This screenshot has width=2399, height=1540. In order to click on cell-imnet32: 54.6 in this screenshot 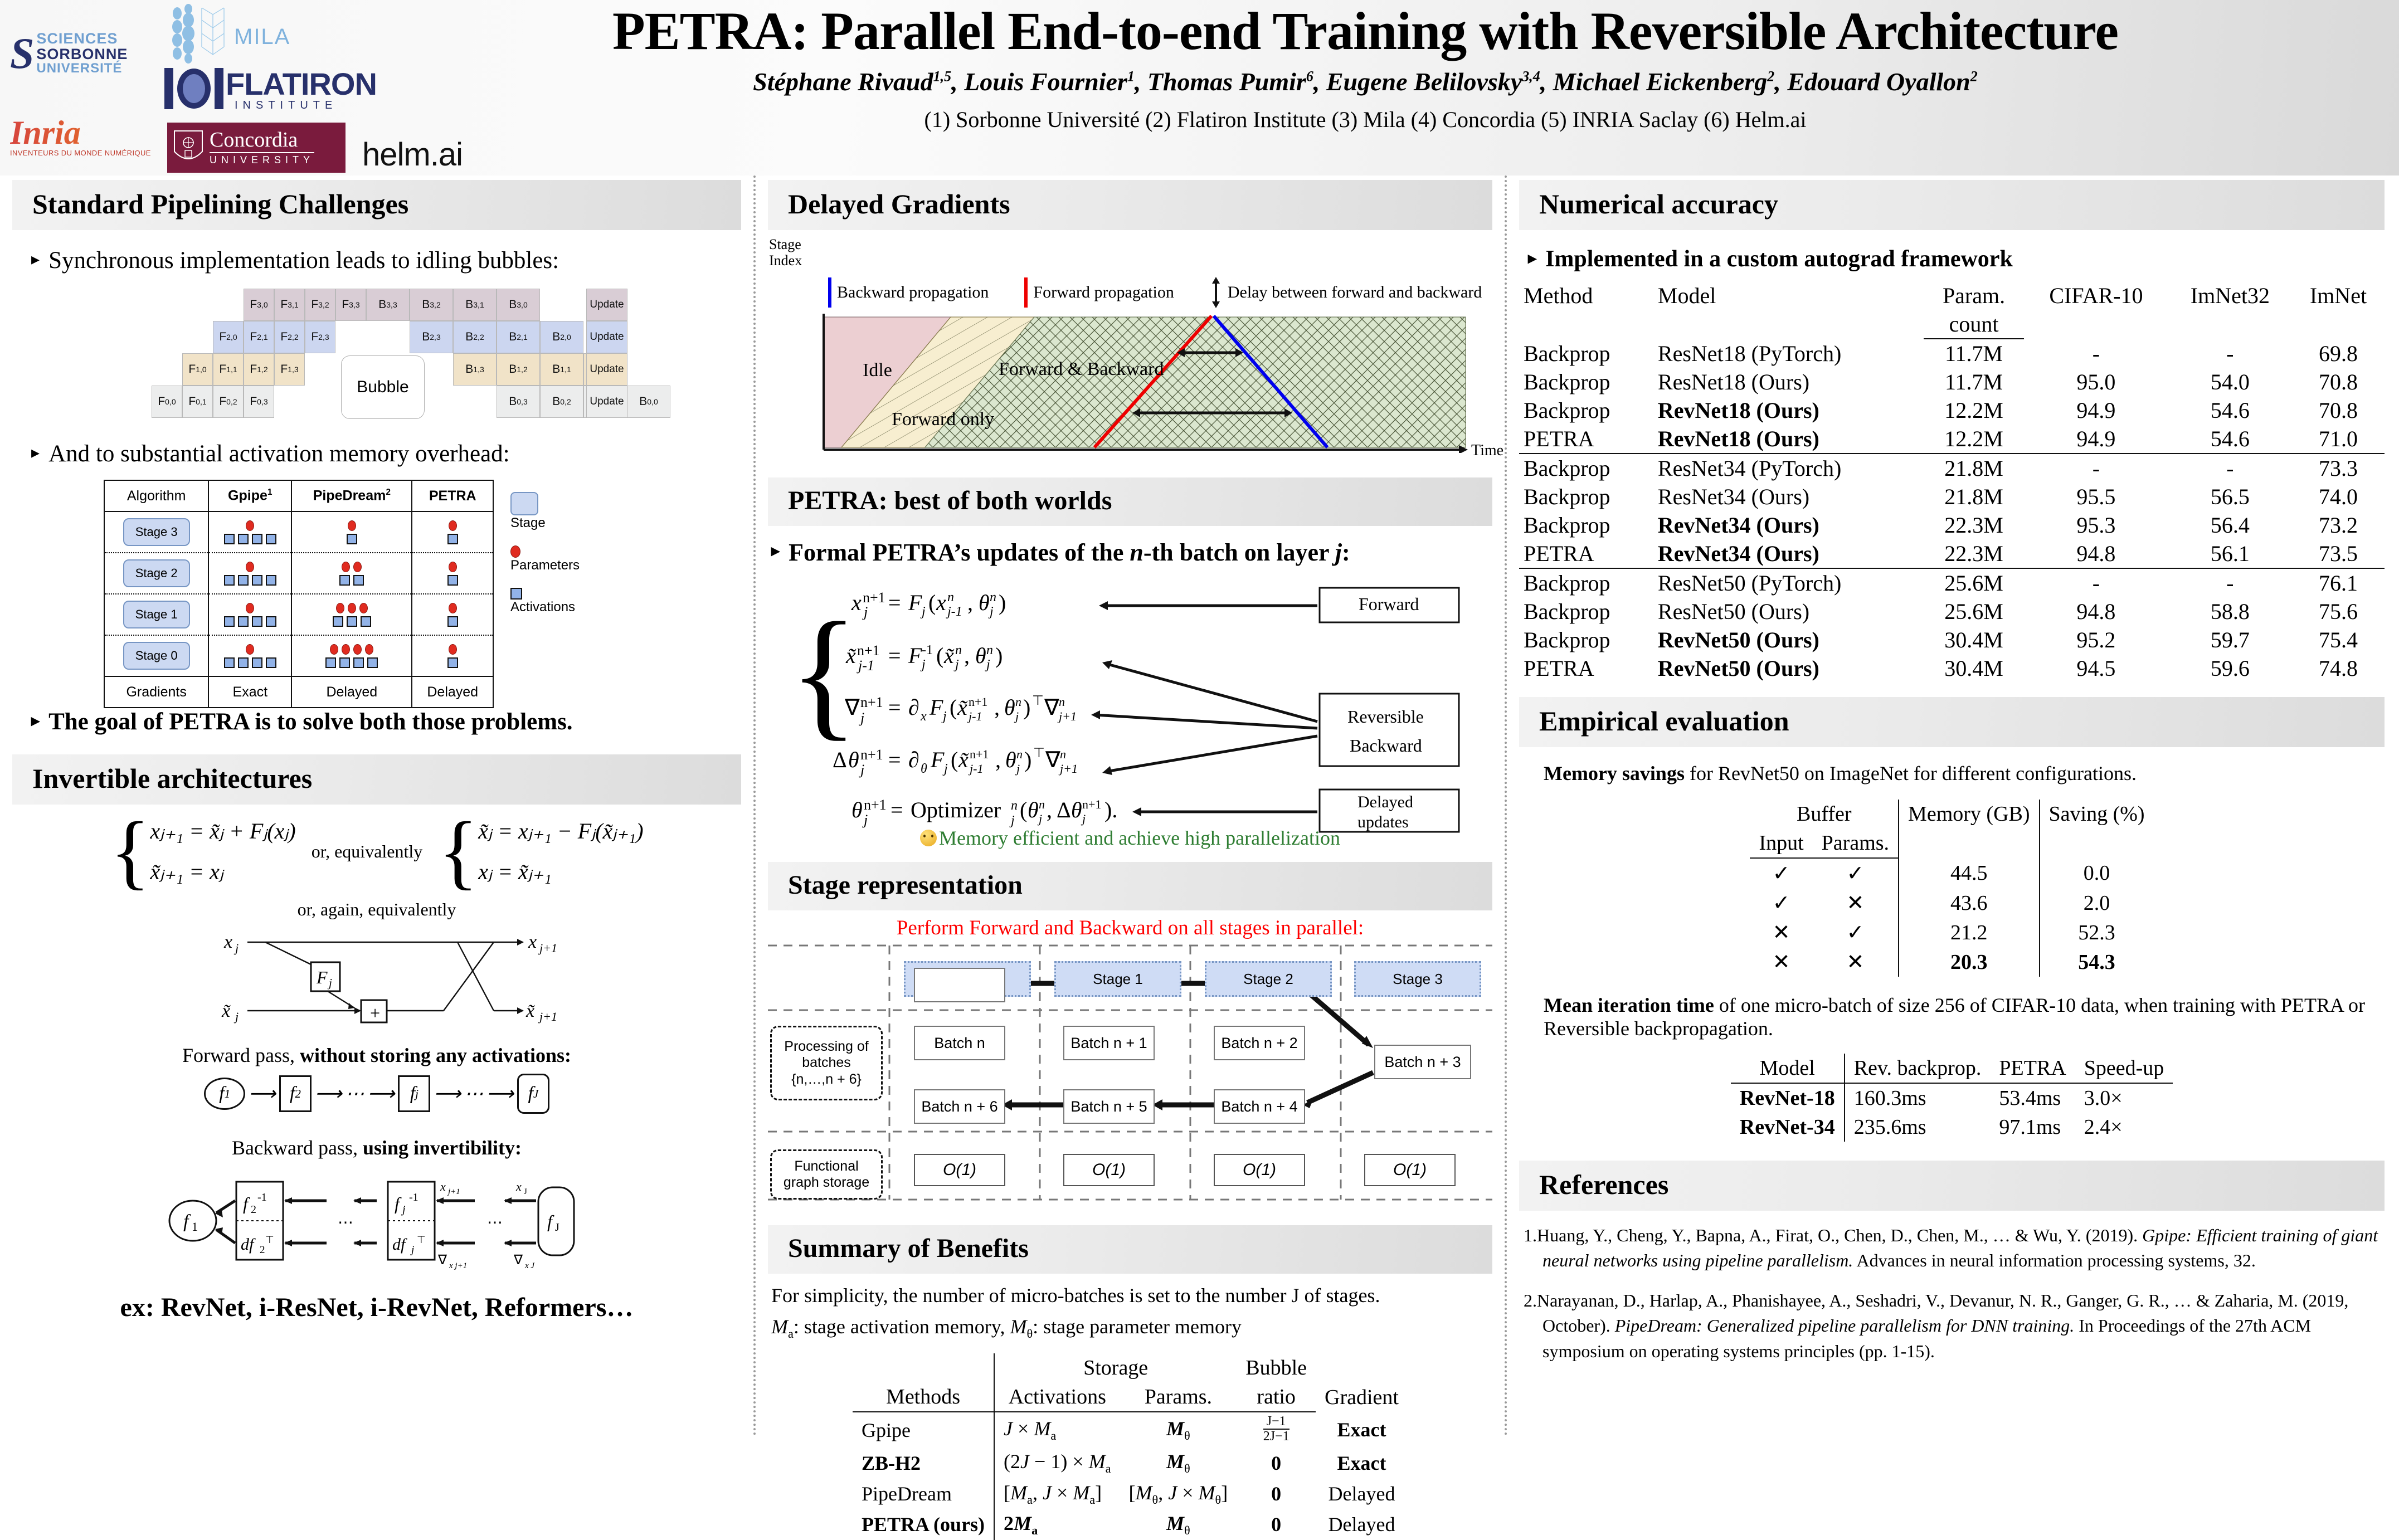, I will do `click(2230, 410)`.